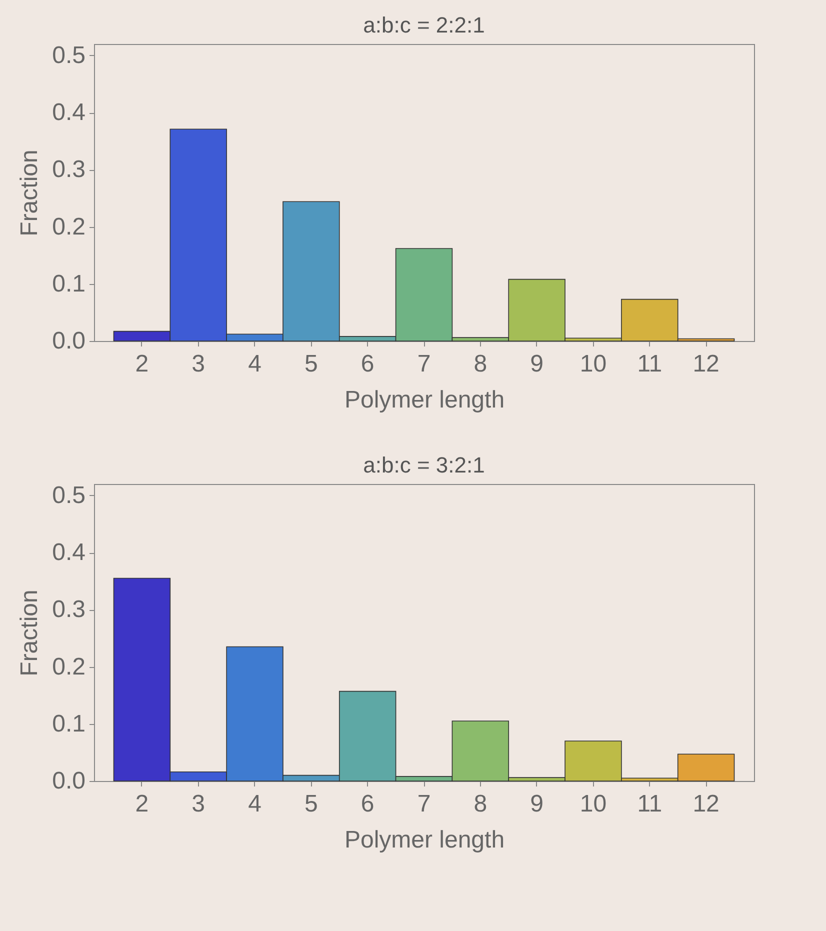 The image size is (826, 931). Describe the element at coordinates (424, 465) in the screenshot. I see `chart-title: a:b:c = 3:2:1` at that location.